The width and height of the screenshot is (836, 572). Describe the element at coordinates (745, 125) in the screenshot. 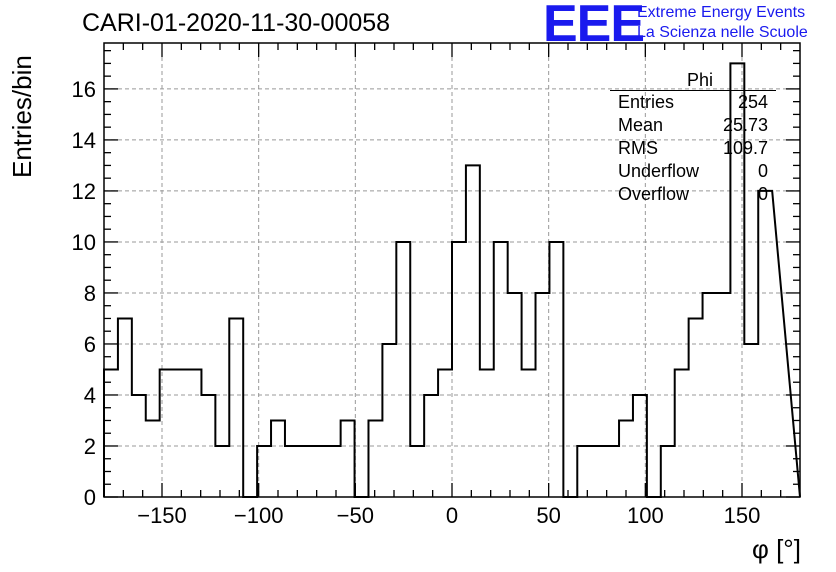

I see `stats-value: 25.73` at that location.